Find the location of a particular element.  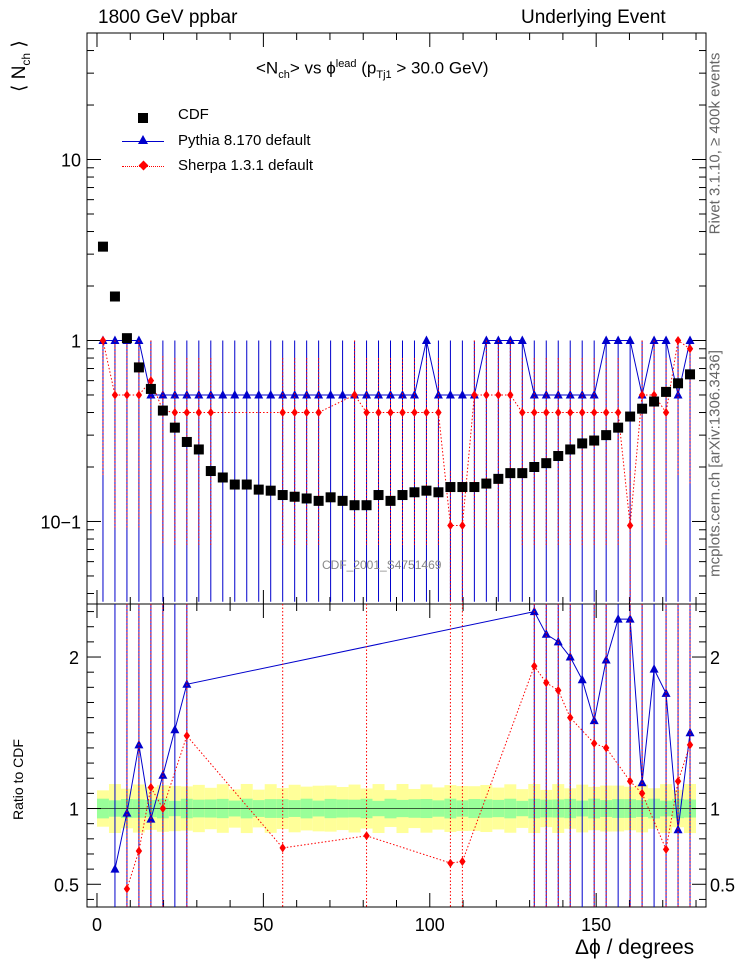

legend-marker-pythia is located at coordinates (143, 139).